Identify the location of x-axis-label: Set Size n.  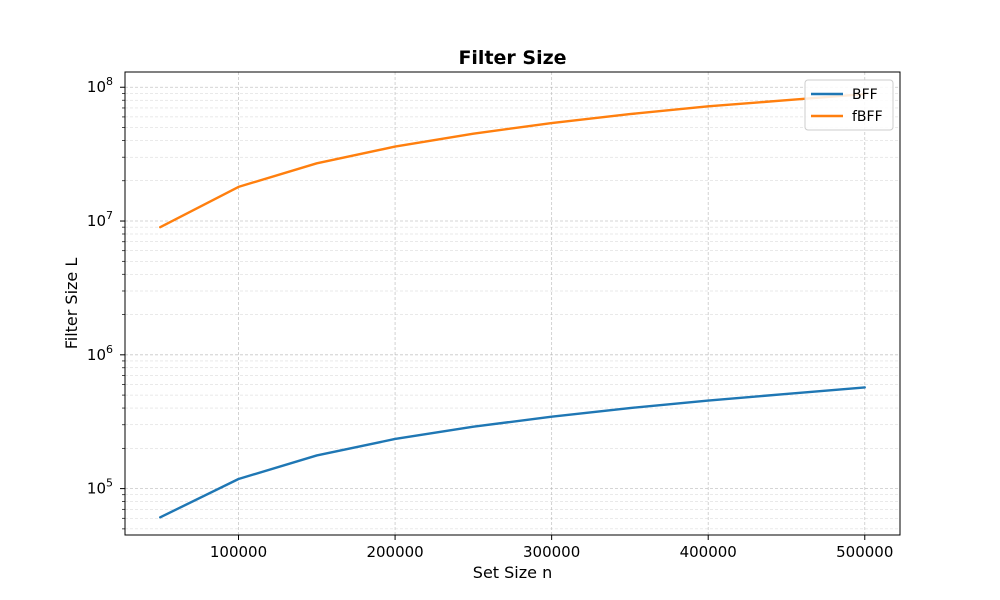
(512, 572).